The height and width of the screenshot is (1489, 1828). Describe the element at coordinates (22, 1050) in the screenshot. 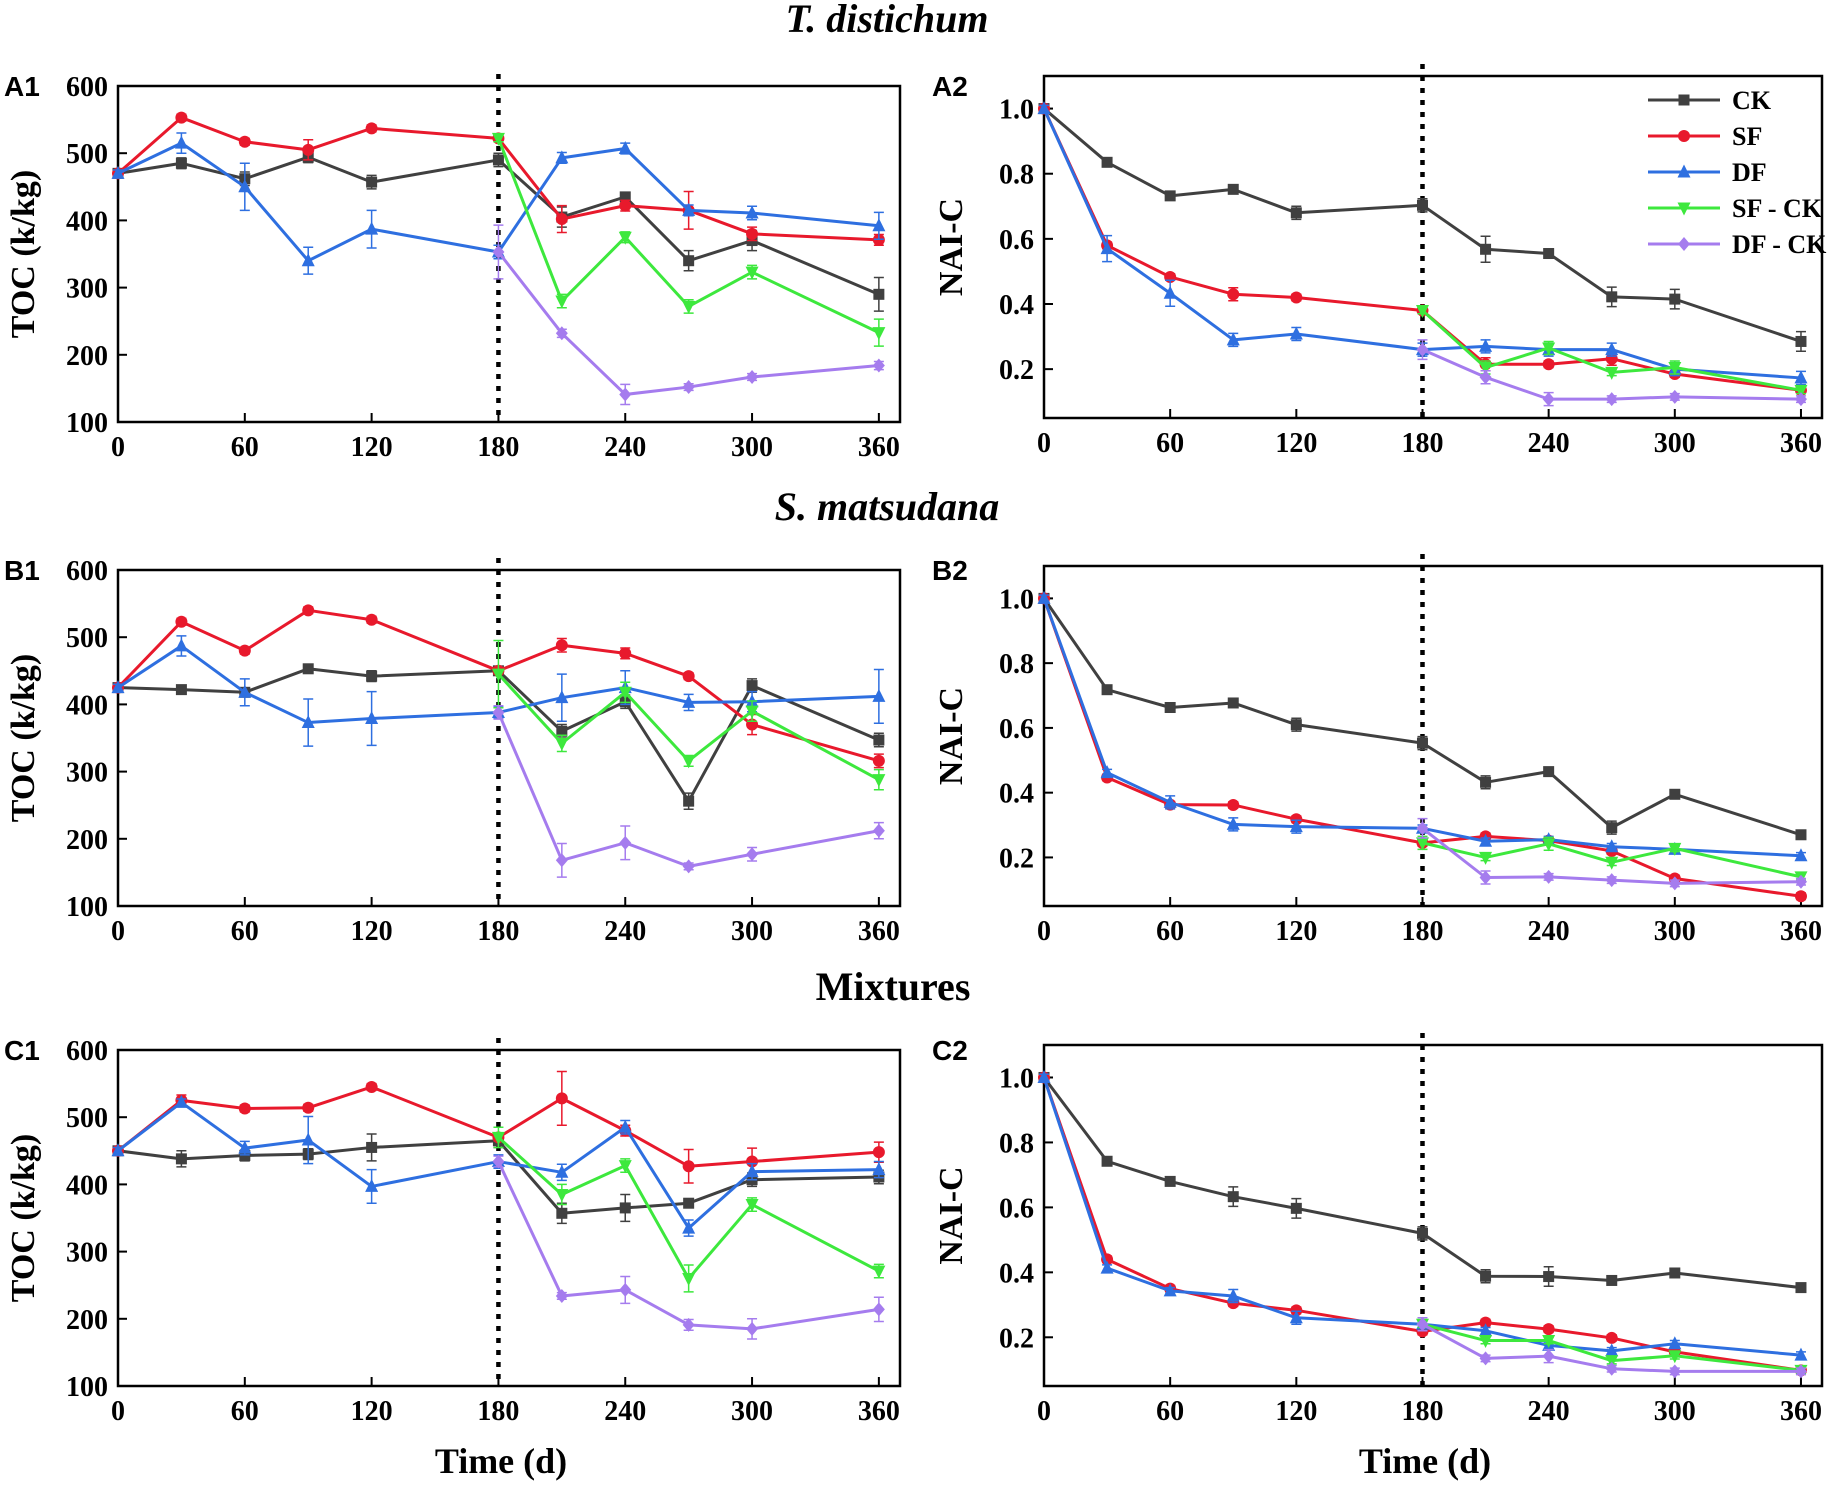

I see `panel-label-c1: C1` at that location.